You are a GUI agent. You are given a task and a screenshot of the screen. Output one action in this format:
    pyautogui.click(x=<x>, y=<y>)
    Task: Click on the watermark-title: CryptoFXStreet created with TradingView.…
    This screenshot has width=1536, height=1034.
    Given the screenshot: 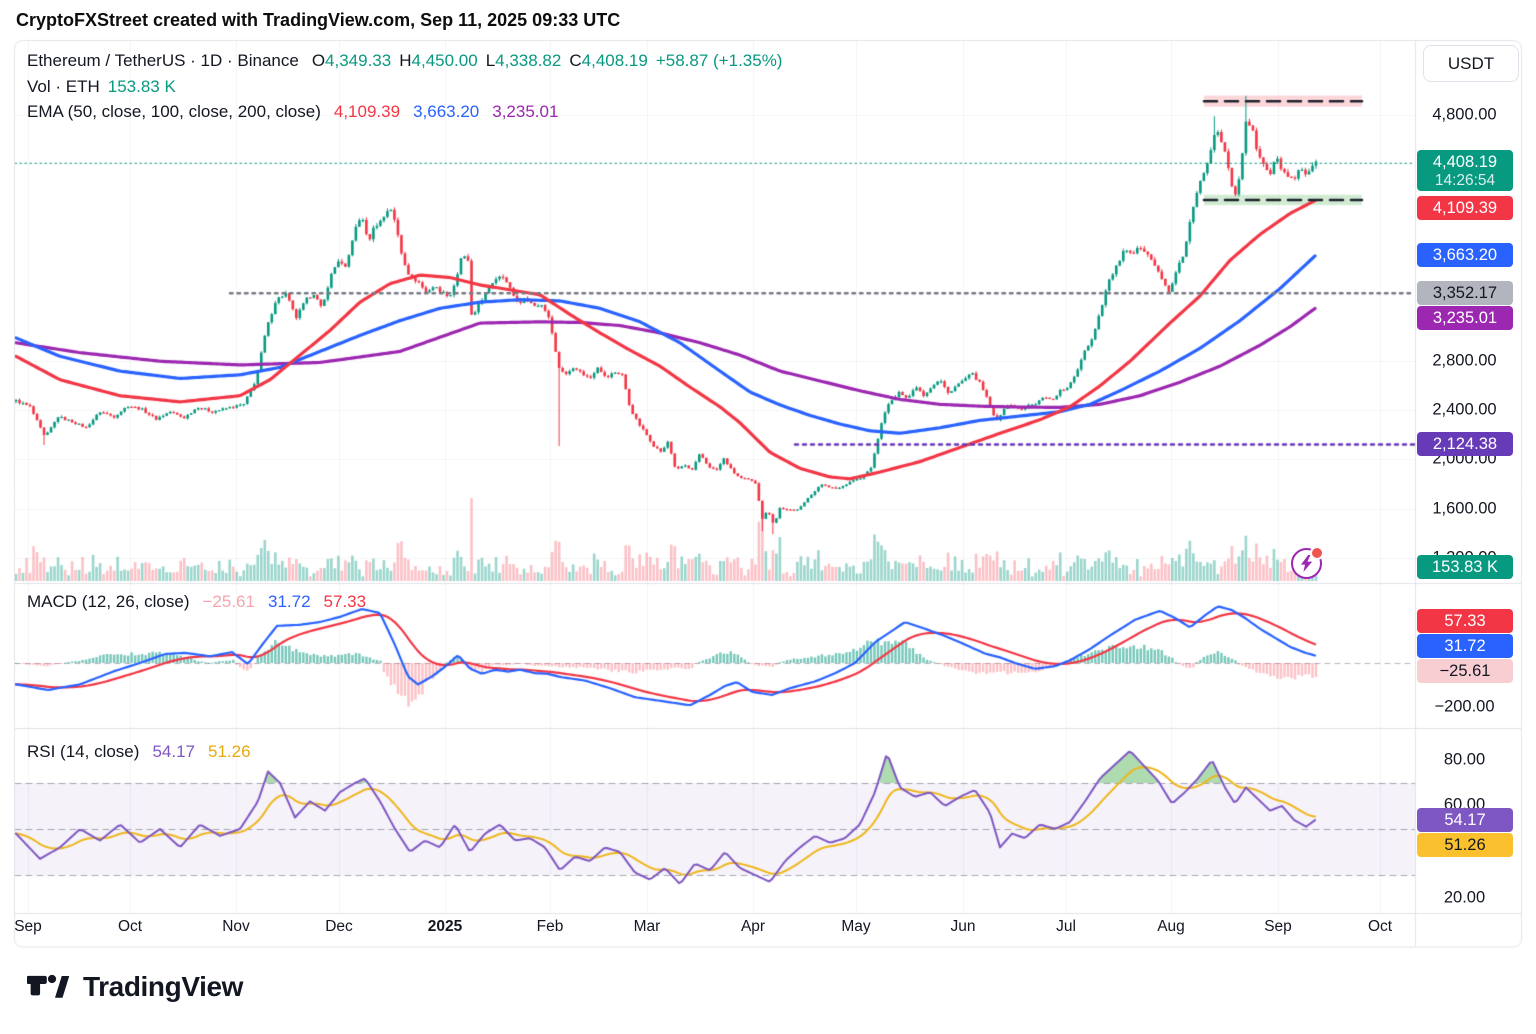 What is the action you would take?
    pyautogui.click(x=318, y=20)
    